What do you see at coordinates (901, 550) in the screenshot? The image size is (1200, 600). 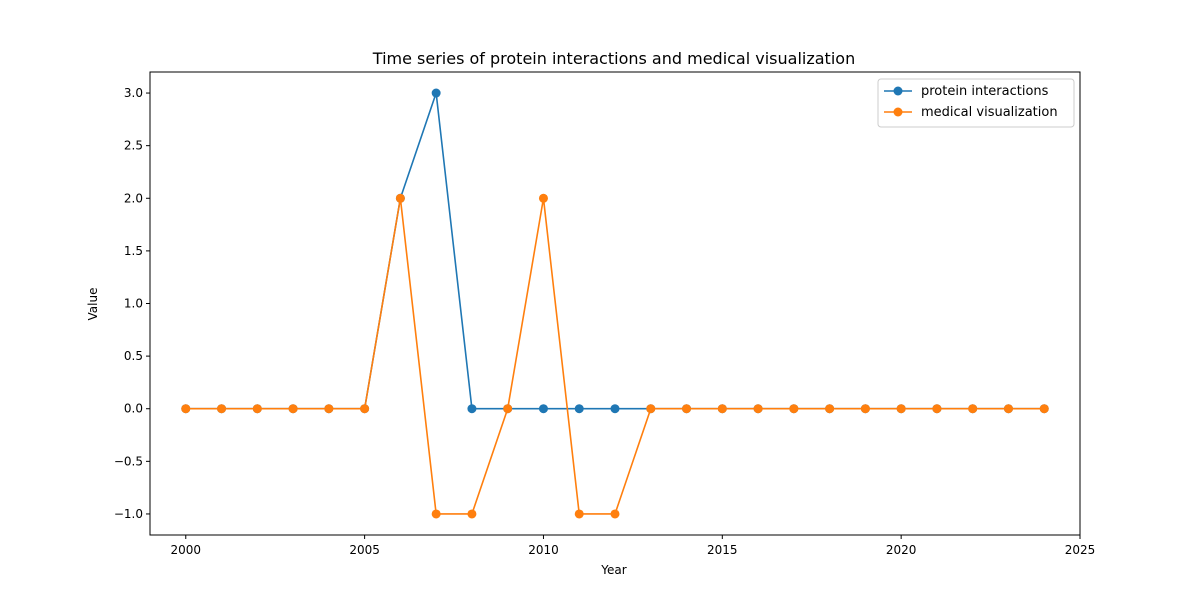 I see `x-tick-label: 2020` at bounding box center [901, 550].